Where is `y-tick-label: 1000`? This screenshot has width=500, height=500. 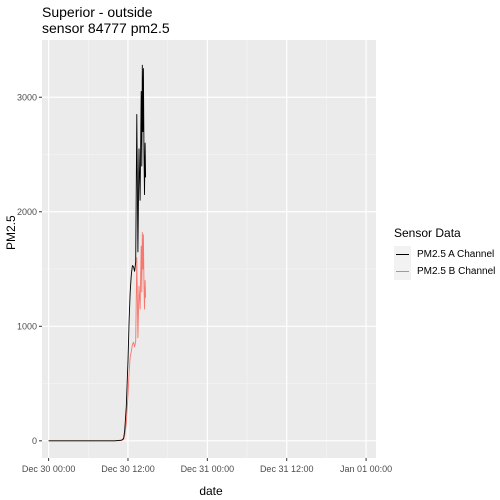
y-tick-label: 1000 is located at coordinates (27, 326).